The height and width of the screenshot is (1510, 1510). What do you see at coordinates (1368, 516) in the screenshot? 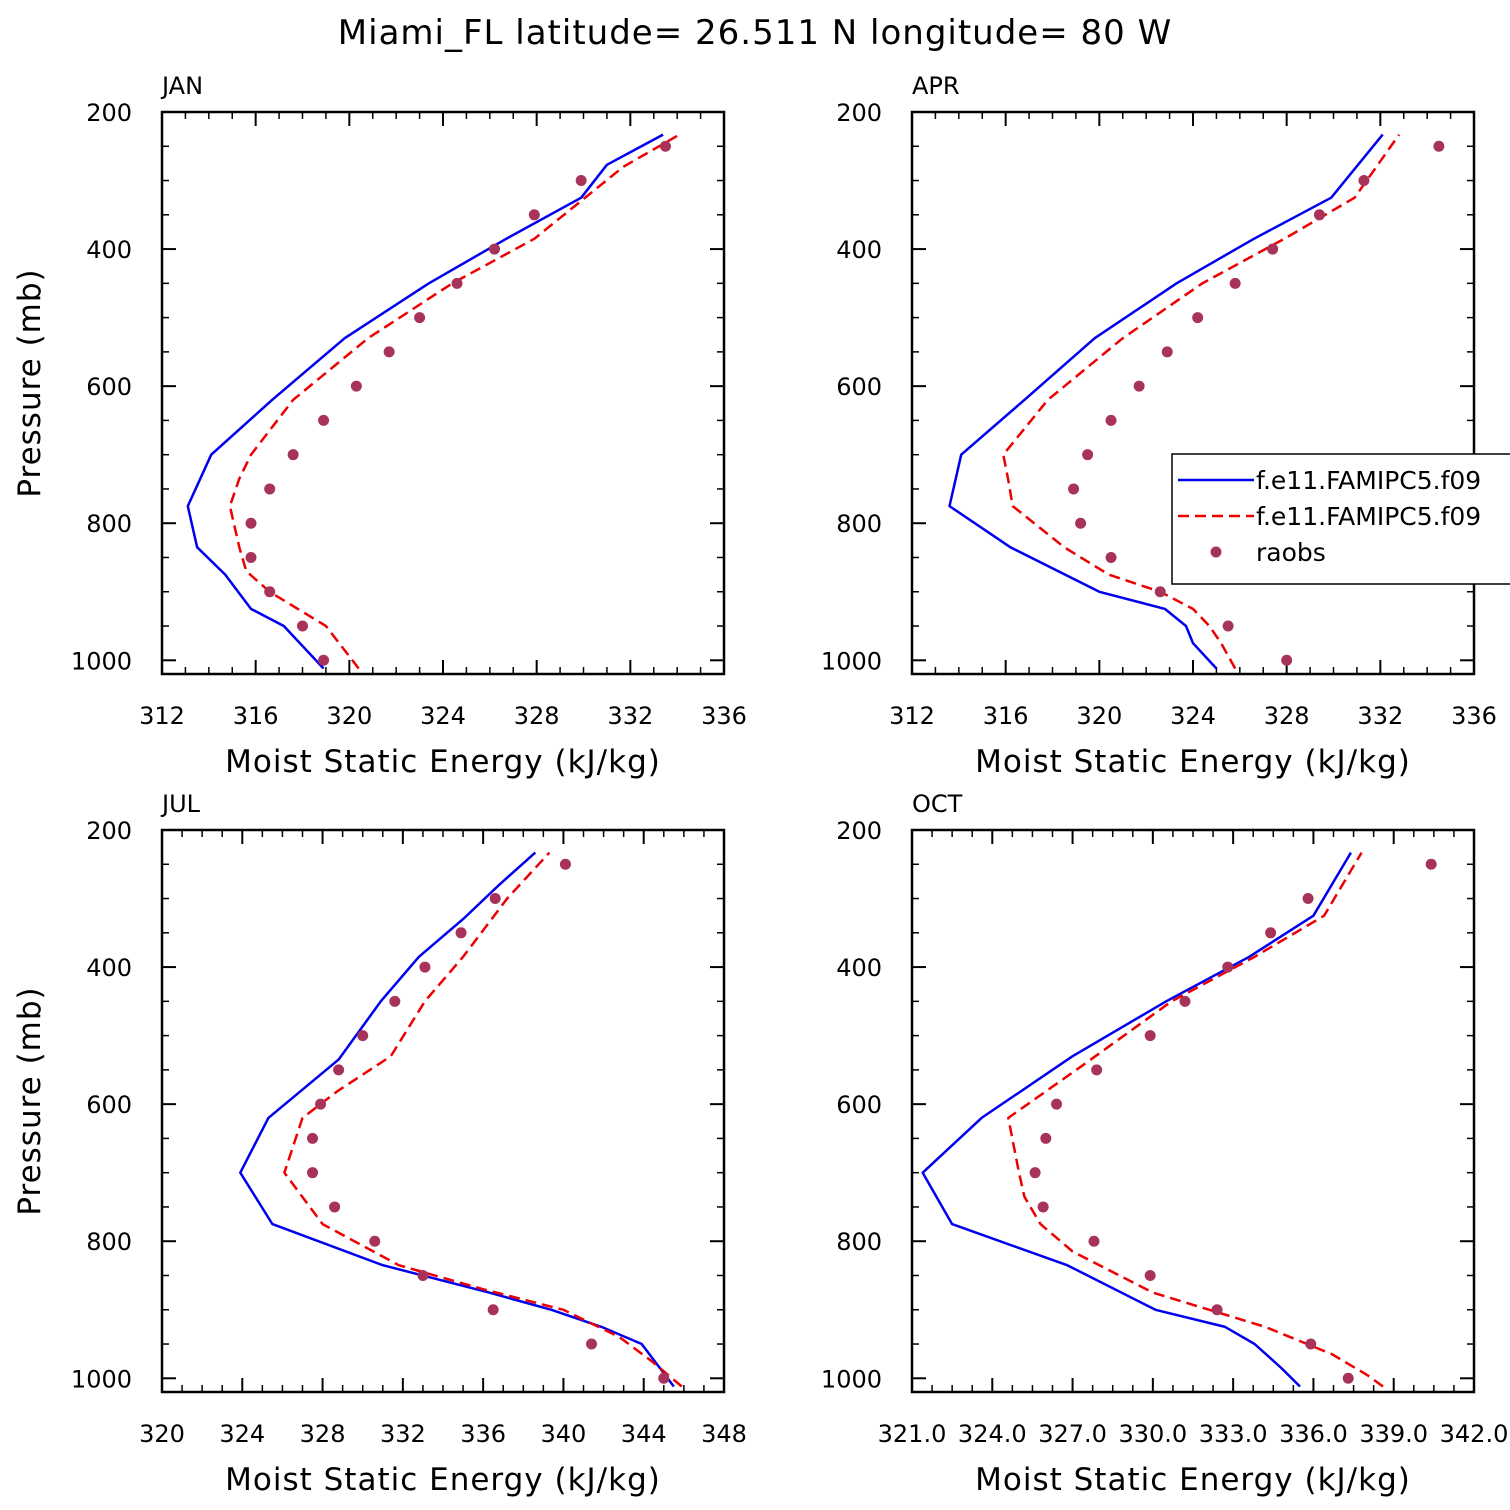
I see `legend-entry-label: f.e11.FAMIPC5.f09` at bounding box center [1368, 516].